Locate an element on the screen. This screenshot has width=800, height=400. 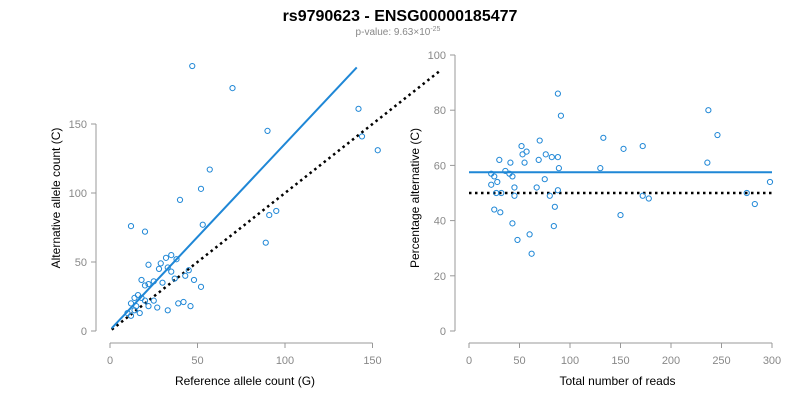
x-tick-label: 200 is located at coordinates (671, 361).